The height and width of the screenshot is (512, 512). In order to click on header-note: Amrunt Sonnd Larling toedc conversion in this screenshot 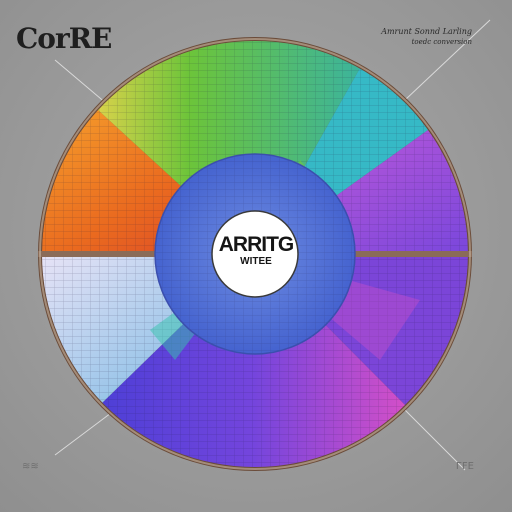, I will do `click(412, 37)`.